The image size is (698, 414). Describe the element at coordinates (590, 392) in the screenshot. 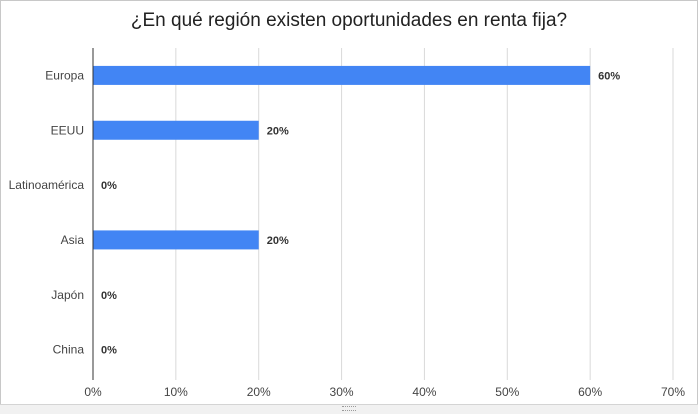

I see `x-tick-label-60: 60%` at that location.